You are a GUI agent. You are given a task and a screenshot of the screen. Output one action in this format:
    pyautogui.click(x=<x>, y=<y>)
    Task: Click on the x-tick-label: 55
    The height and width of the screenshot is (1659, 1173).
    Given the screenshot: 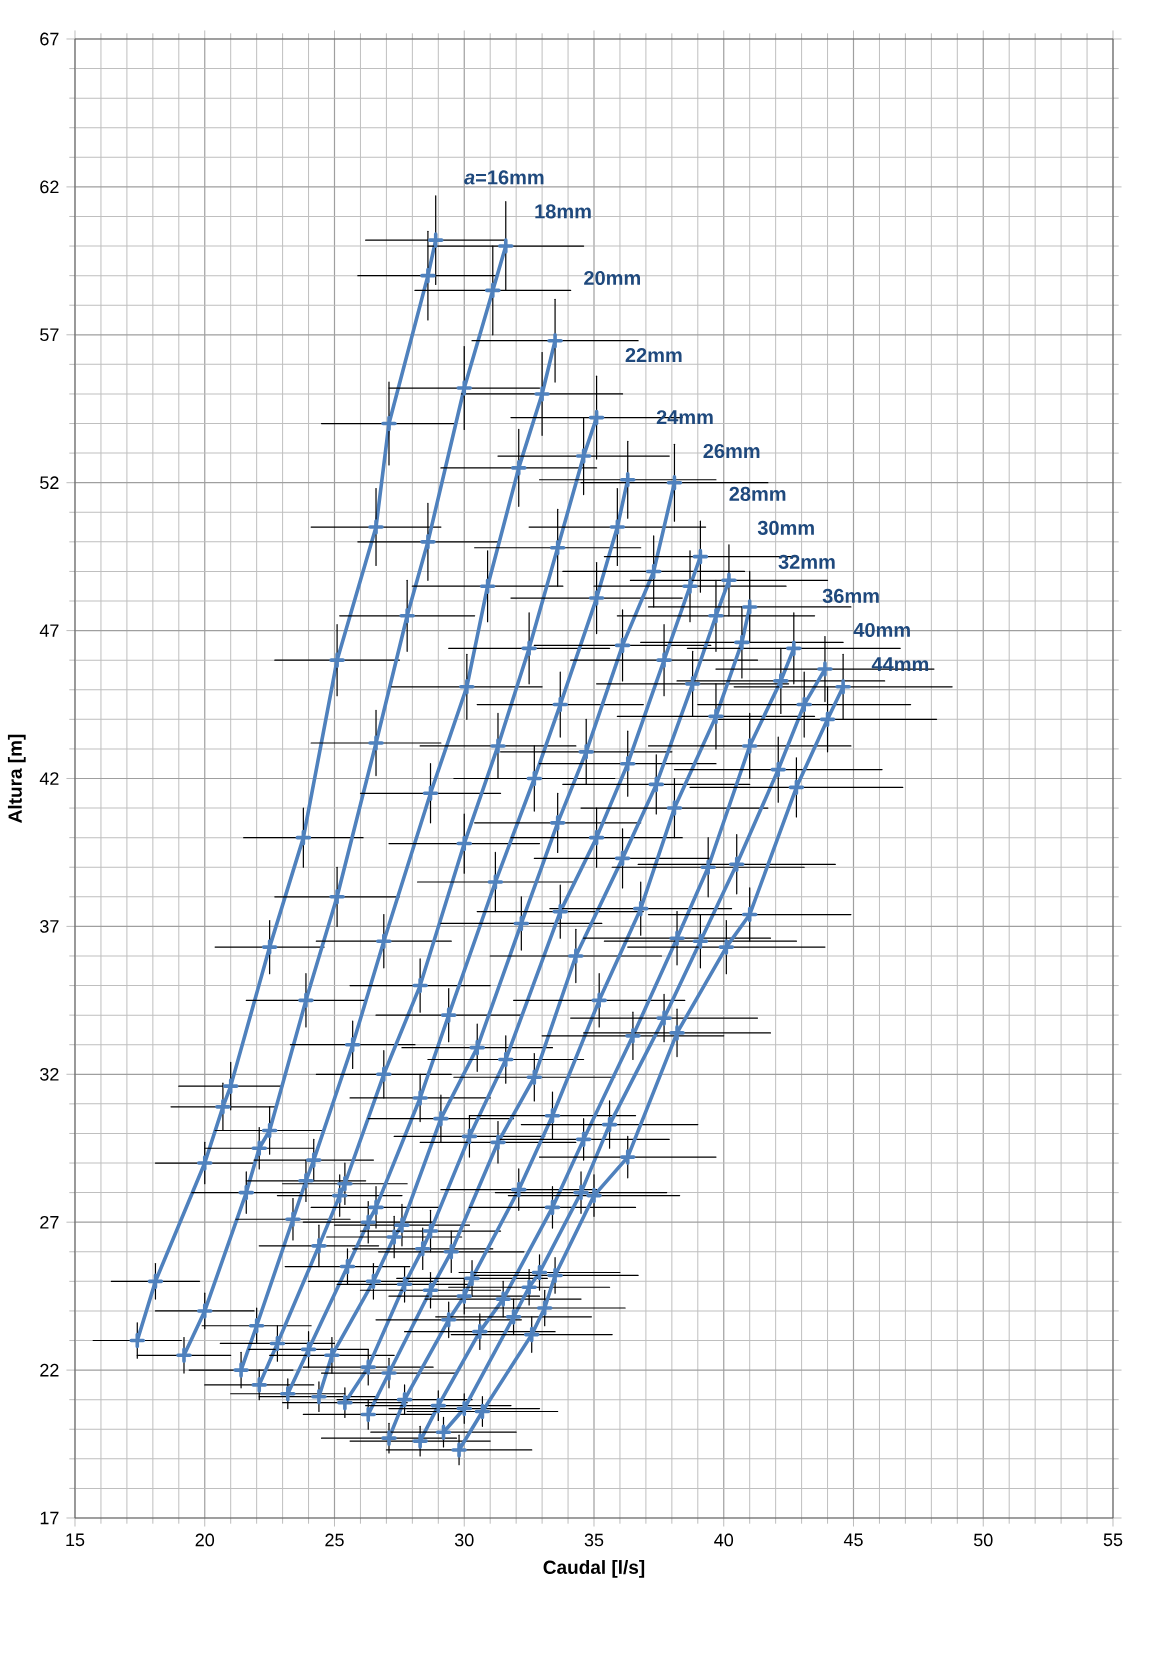 What is the action you would take?
    pyautogui.click(x=1113, y=1540)
    